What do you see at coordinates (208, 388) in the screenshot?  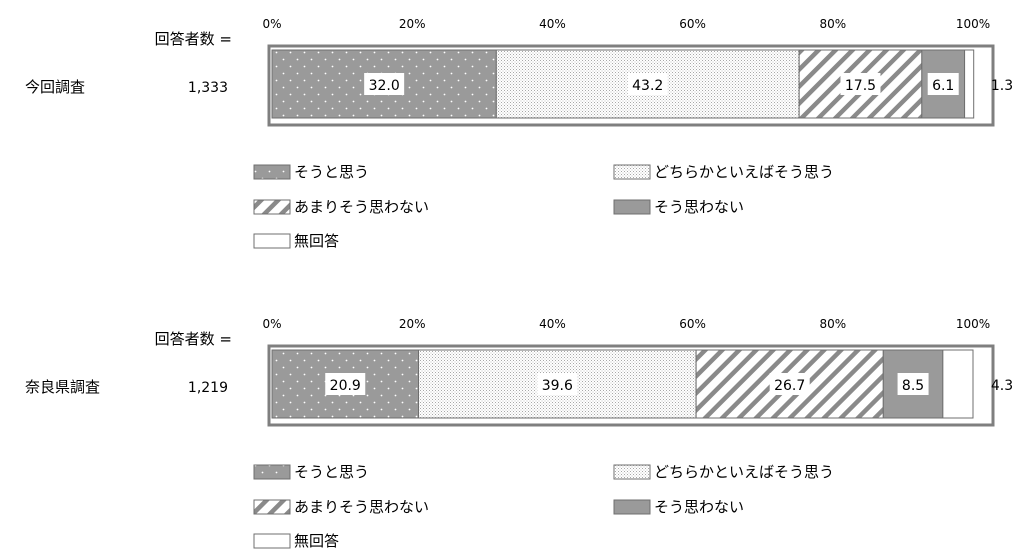 I see `respondent-count: 1,219` at bounding box center [208, 388].